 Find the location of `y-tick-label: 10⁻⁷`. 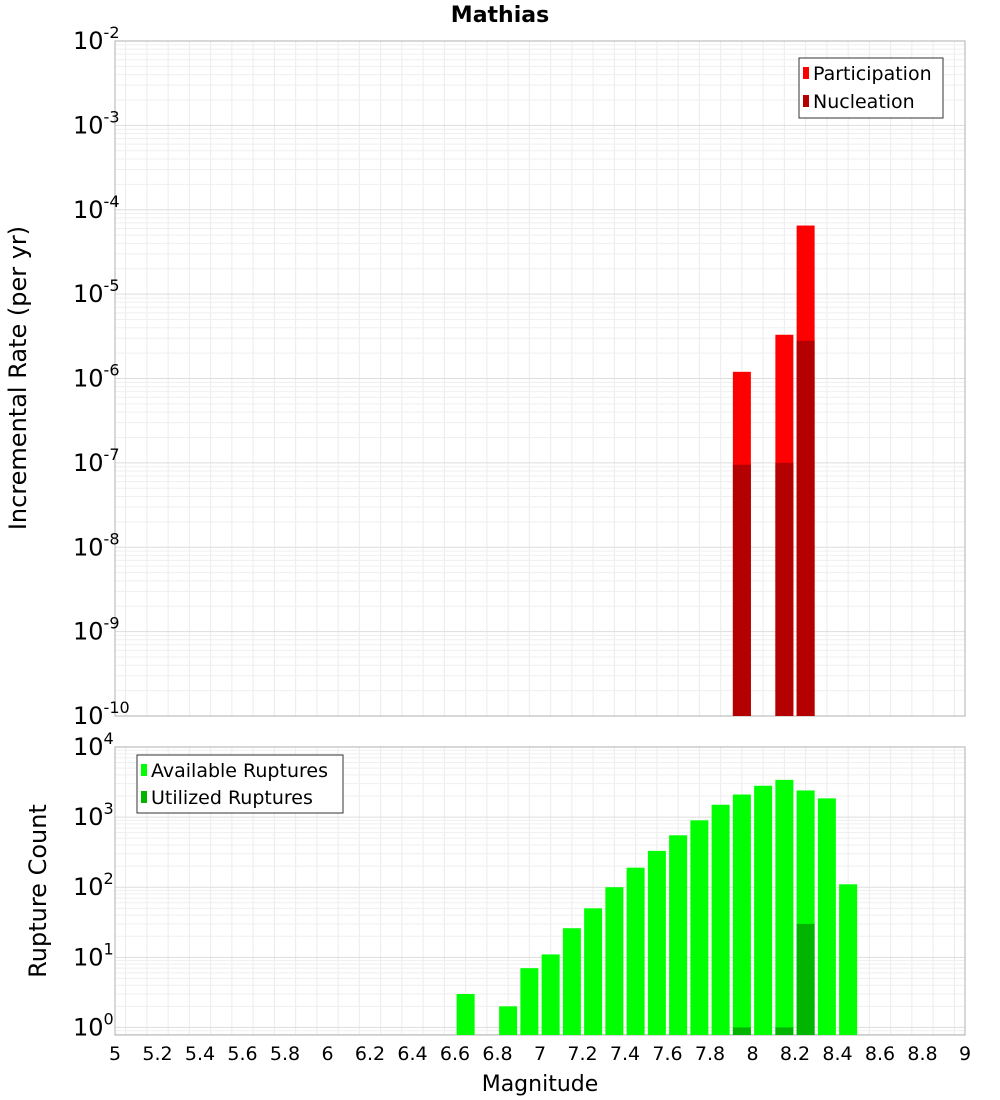

y-tick-label: 10⁻⁷ is located at coordinates (96, 461).